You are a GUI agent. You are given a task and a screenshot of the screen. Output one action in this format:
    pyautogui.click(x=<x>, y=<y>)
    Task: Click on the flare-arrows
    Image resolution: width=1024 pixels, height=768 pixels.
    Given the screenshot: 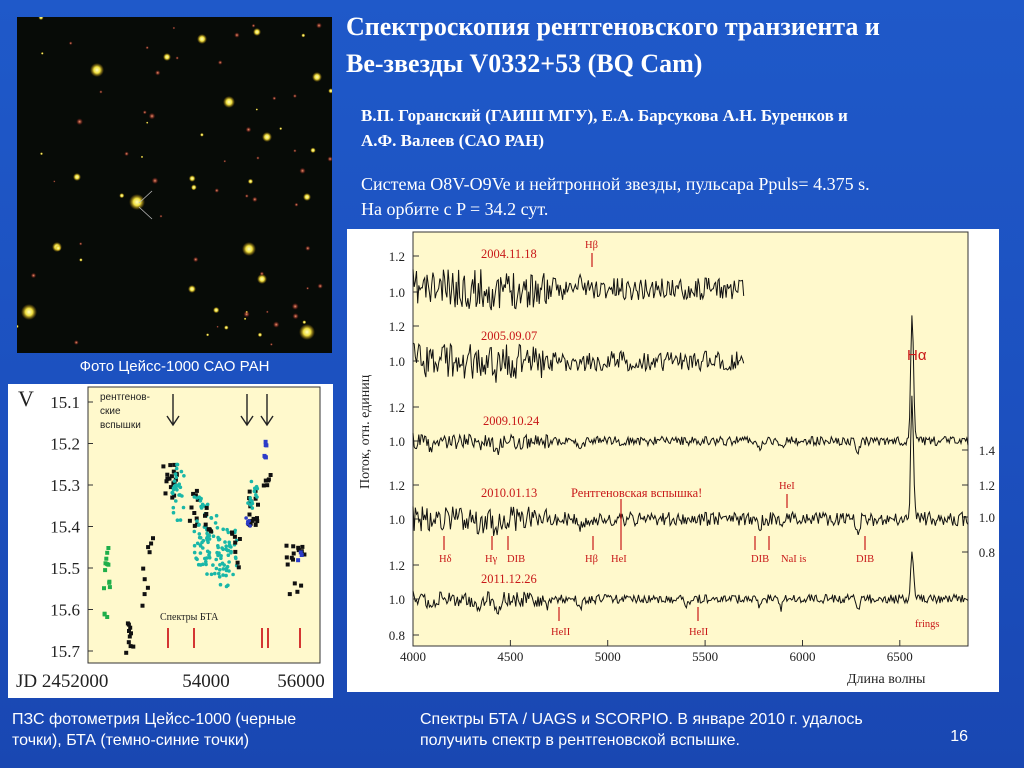 What is the action you would take?
    pyautogui.click(x=220, y=410)
    